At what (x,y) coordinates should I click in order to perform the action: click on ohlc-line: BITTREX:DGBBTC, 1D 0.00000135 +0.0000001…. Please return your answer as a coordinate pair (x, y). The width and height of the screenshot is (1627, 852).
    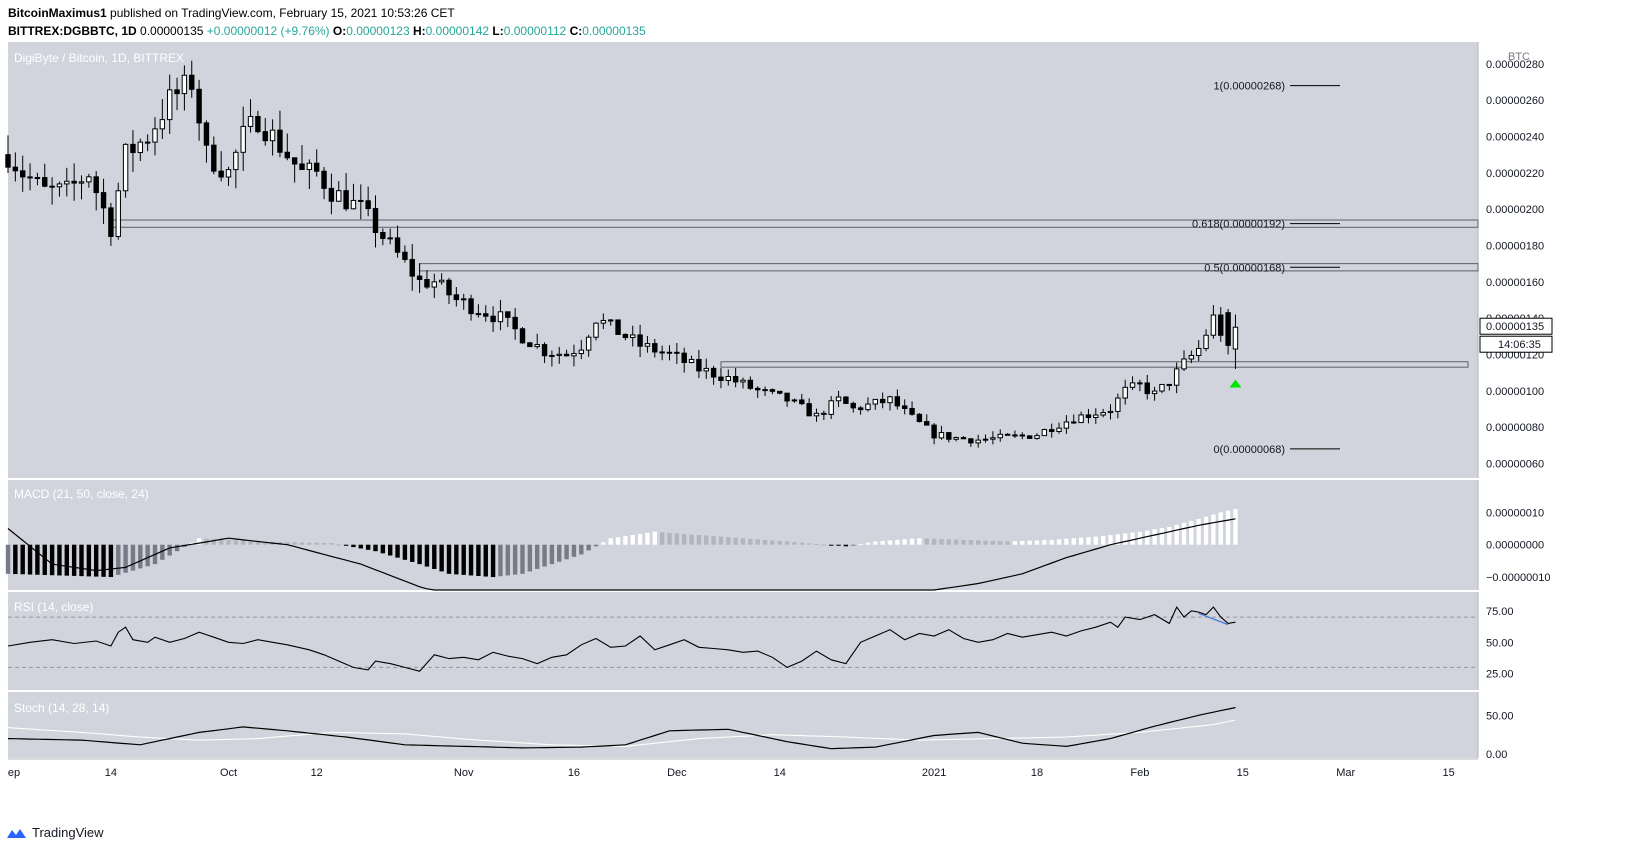
    Looking at the image, I should click on (327, 31).